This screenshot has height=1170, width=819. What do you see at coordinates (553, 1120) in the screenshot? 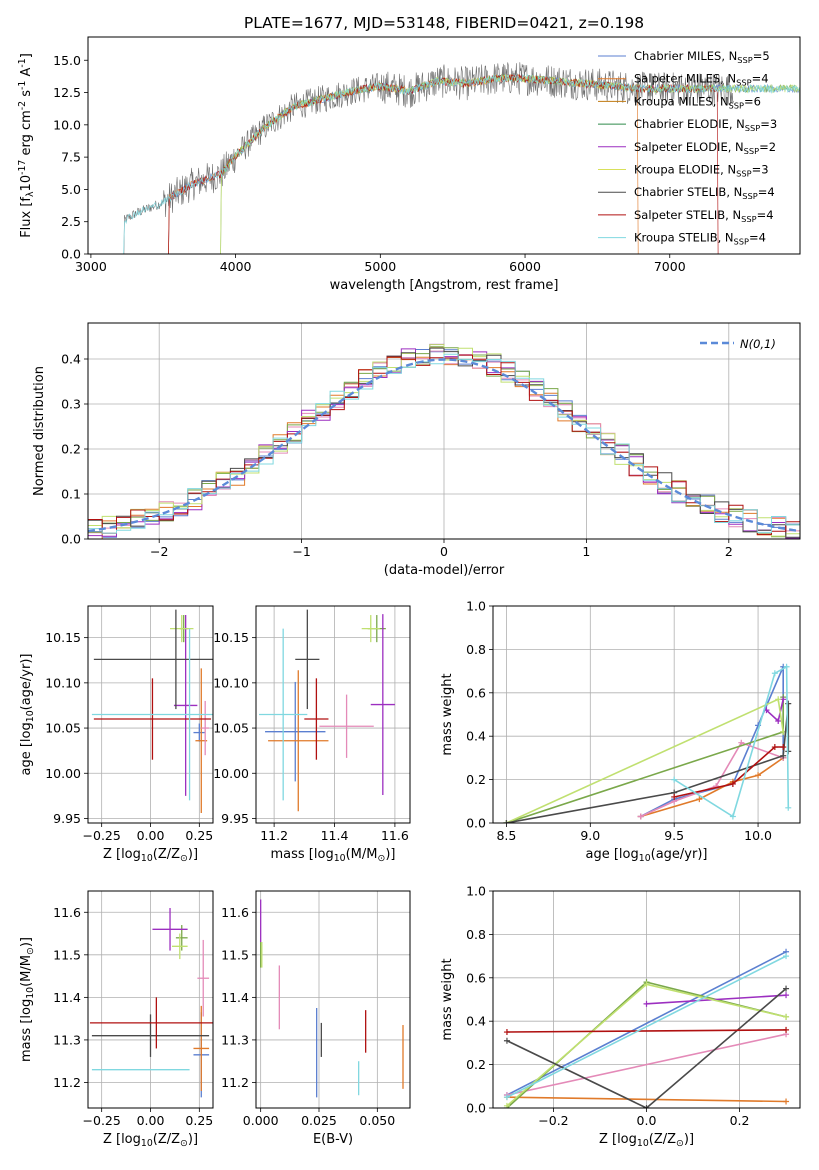
I see `x-tick-label: −0.2` at bounding box center [553, 1120].